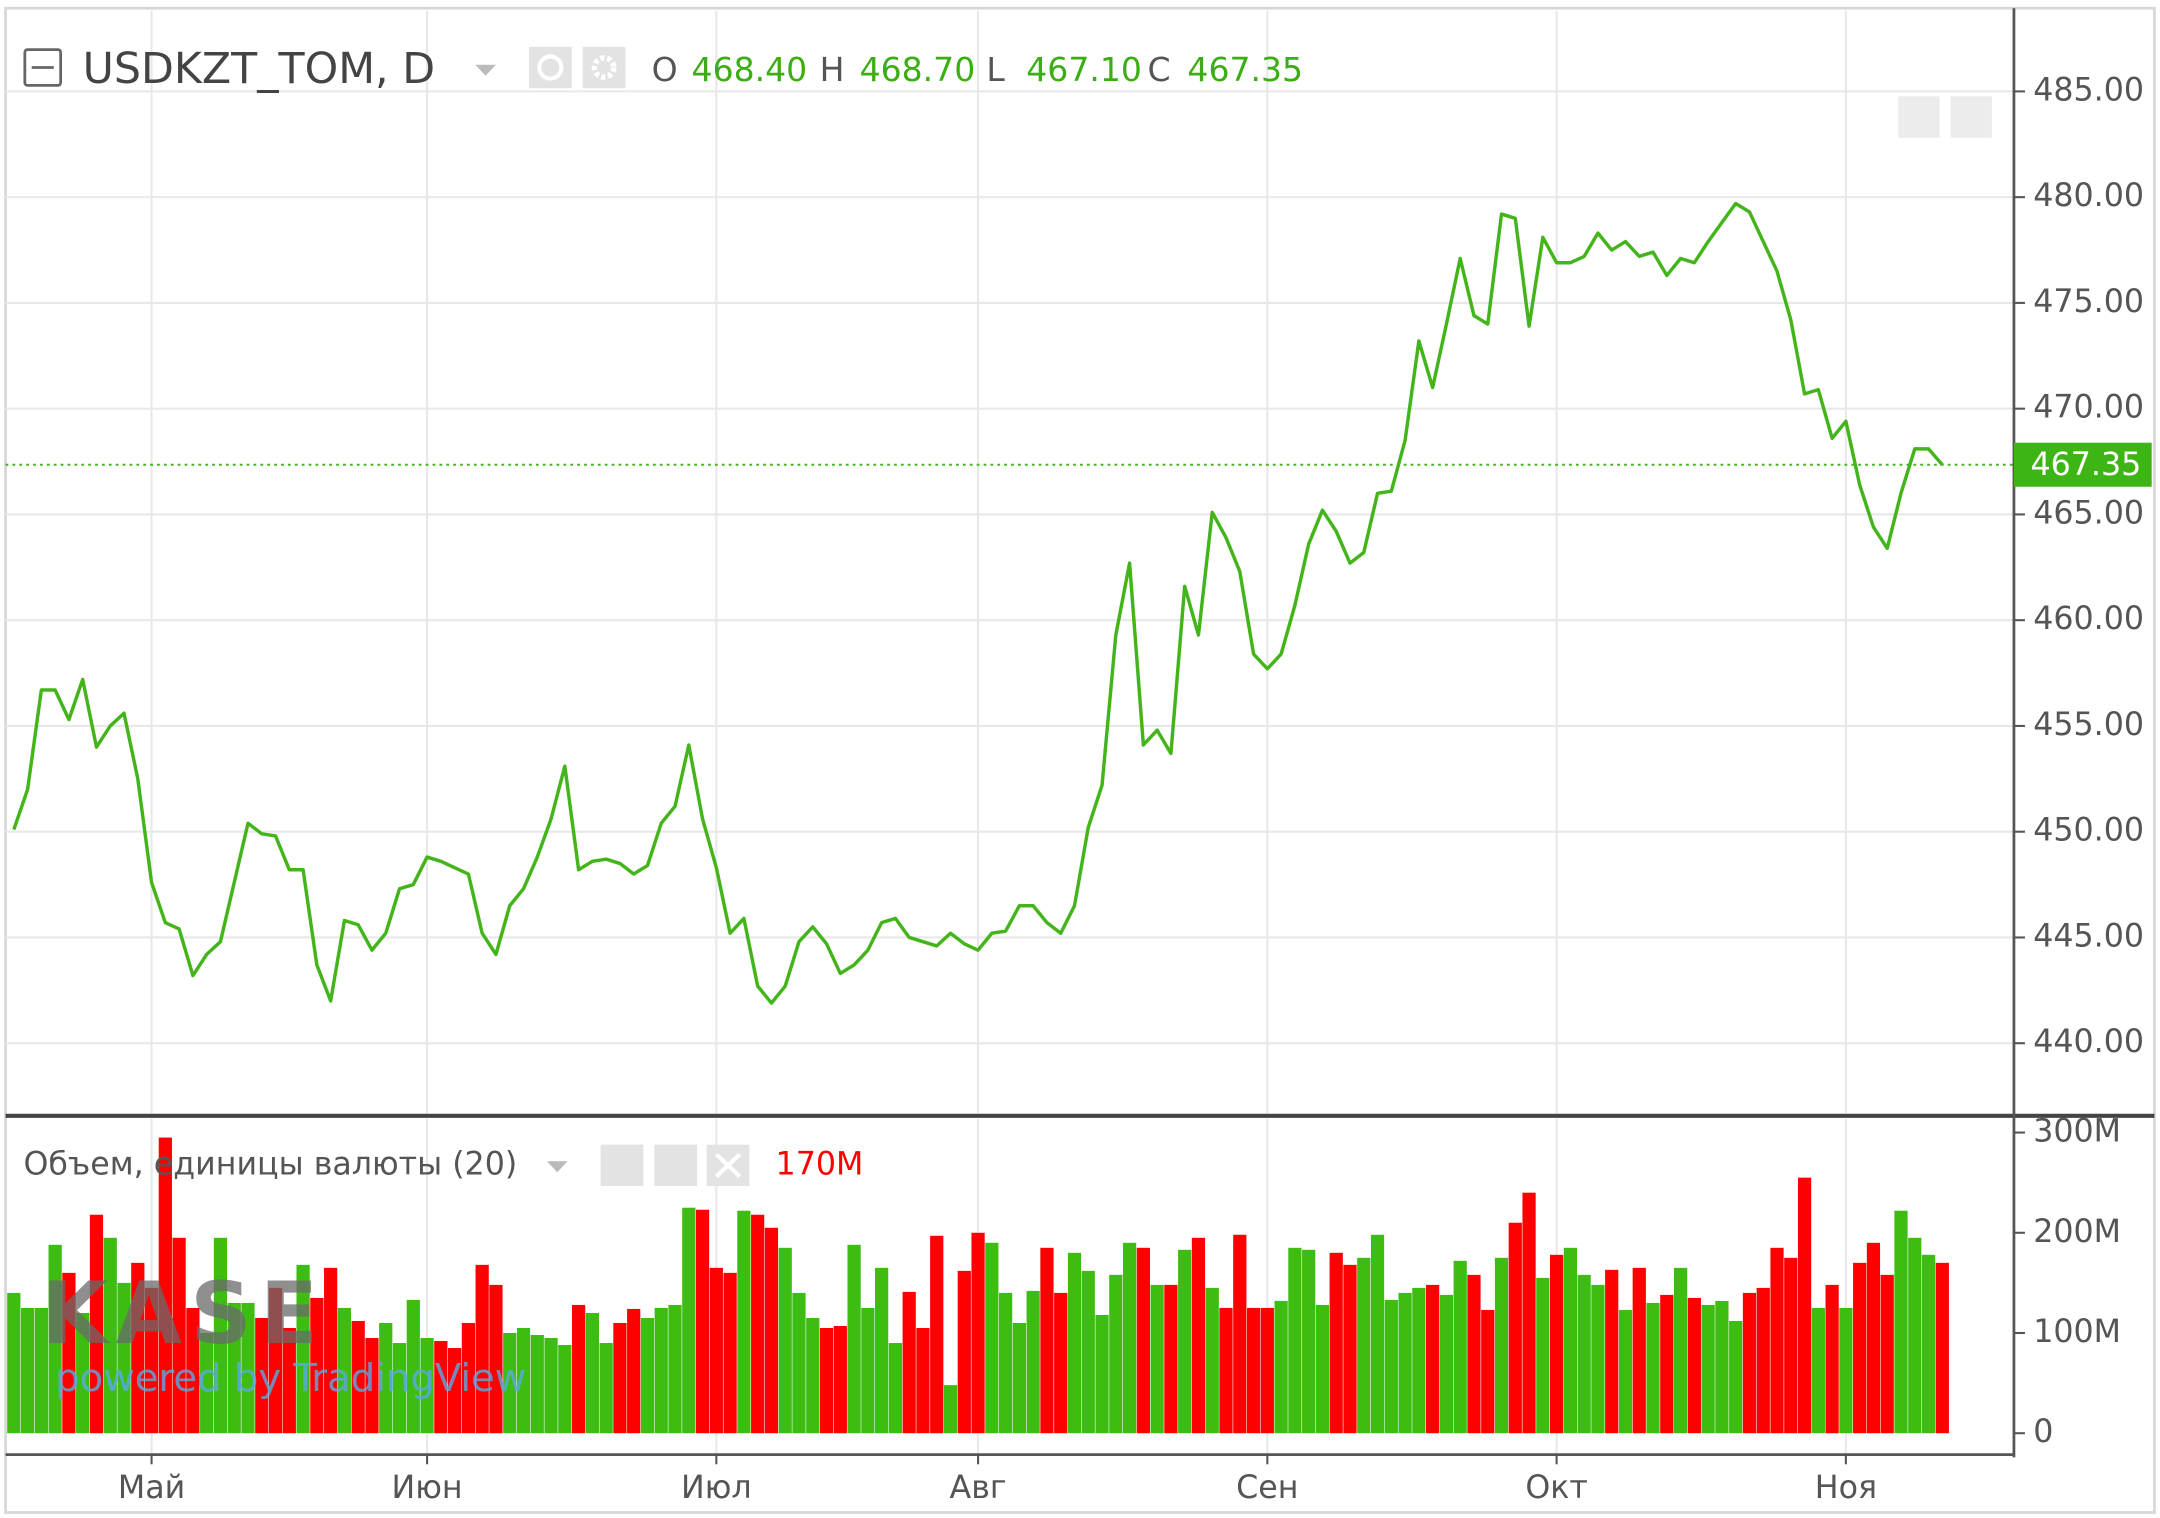  I want to click on symbol-title: USDKZT_TOM, D, so click(259, 69).